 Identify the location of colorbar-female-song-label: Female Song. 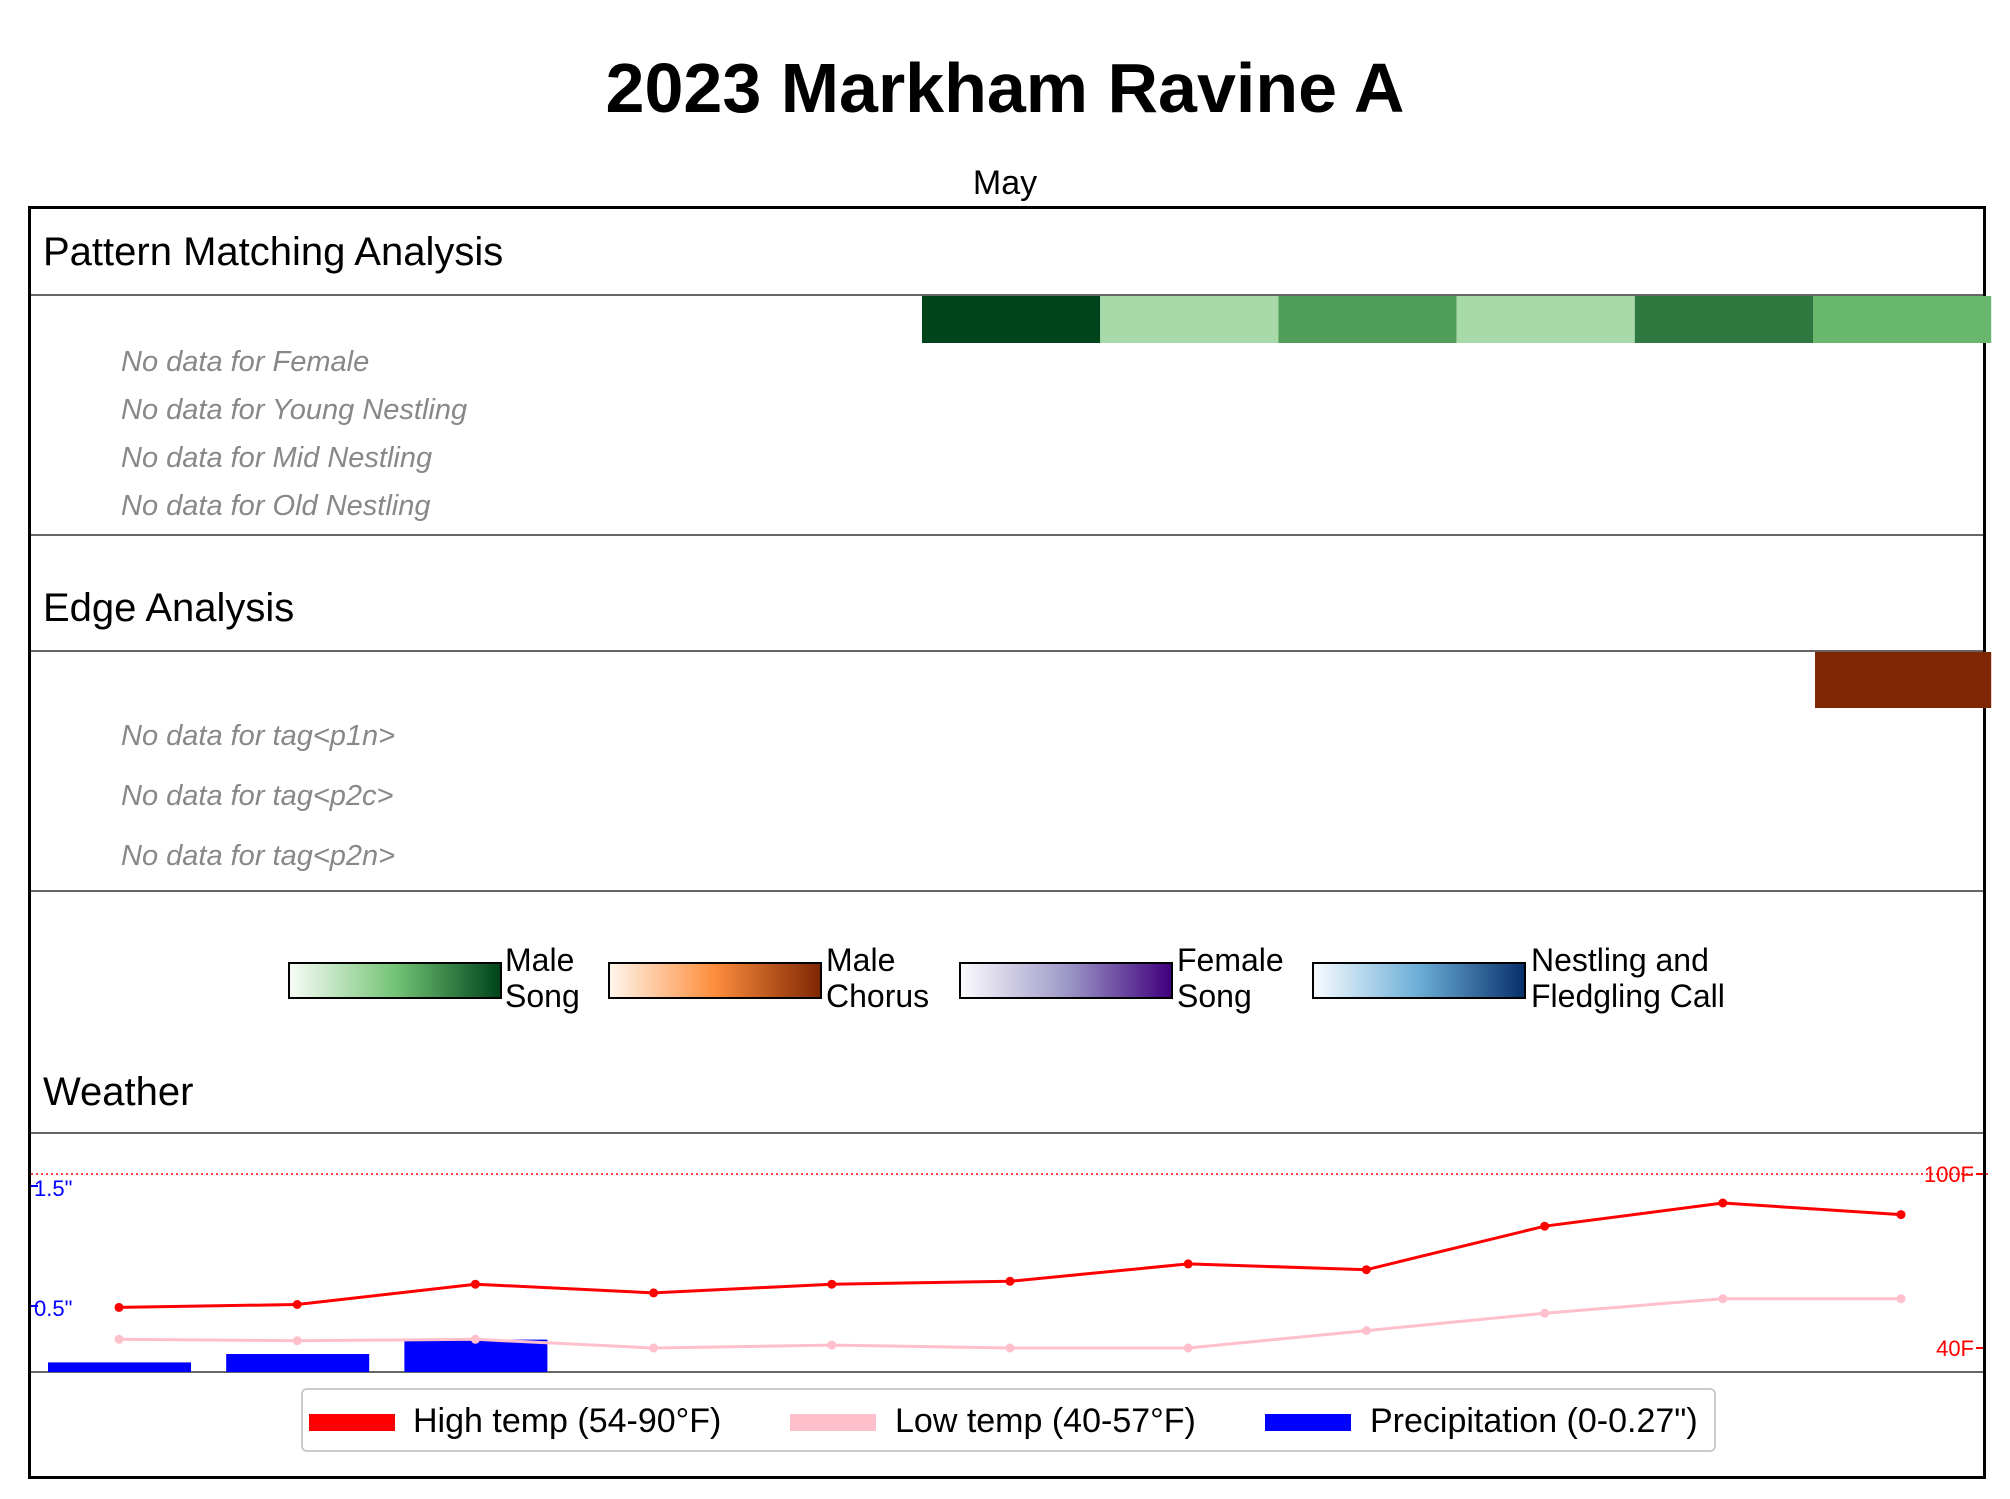
(1230, 978).